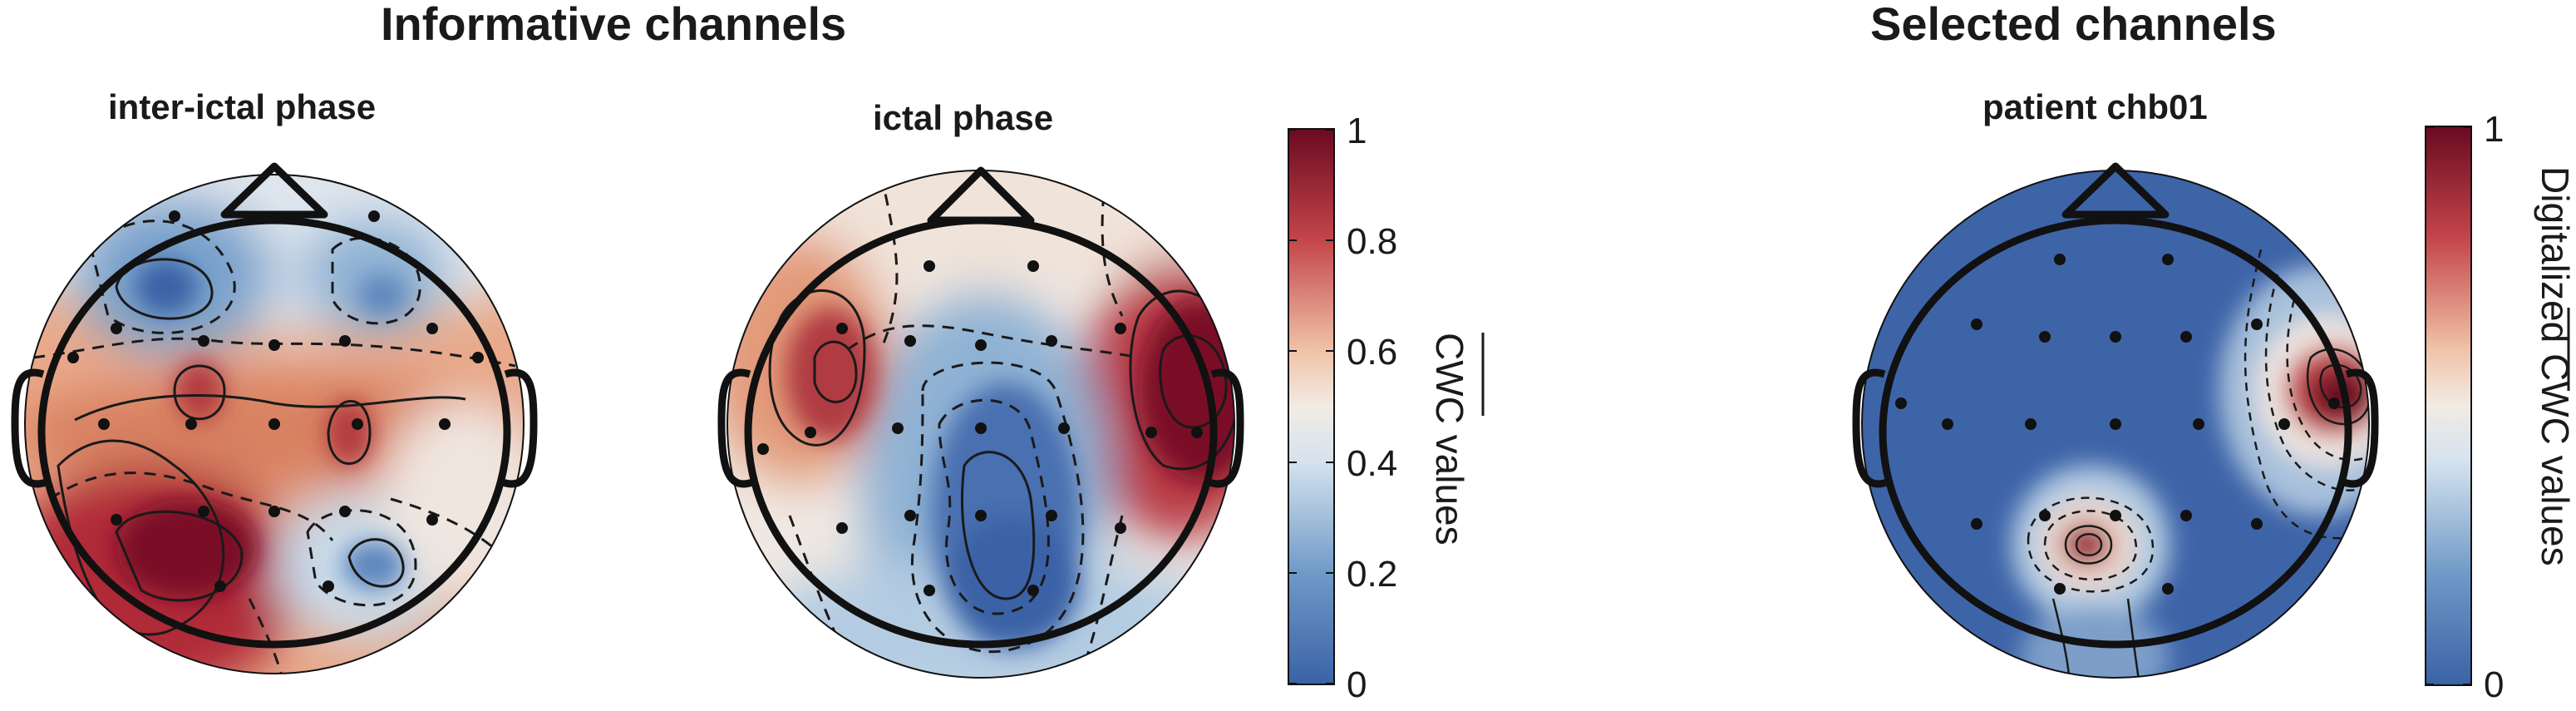  Describe the element at coordinates (2494, 684) in the screenshot. I see `colorbar2-tick-0: 0` at that location.